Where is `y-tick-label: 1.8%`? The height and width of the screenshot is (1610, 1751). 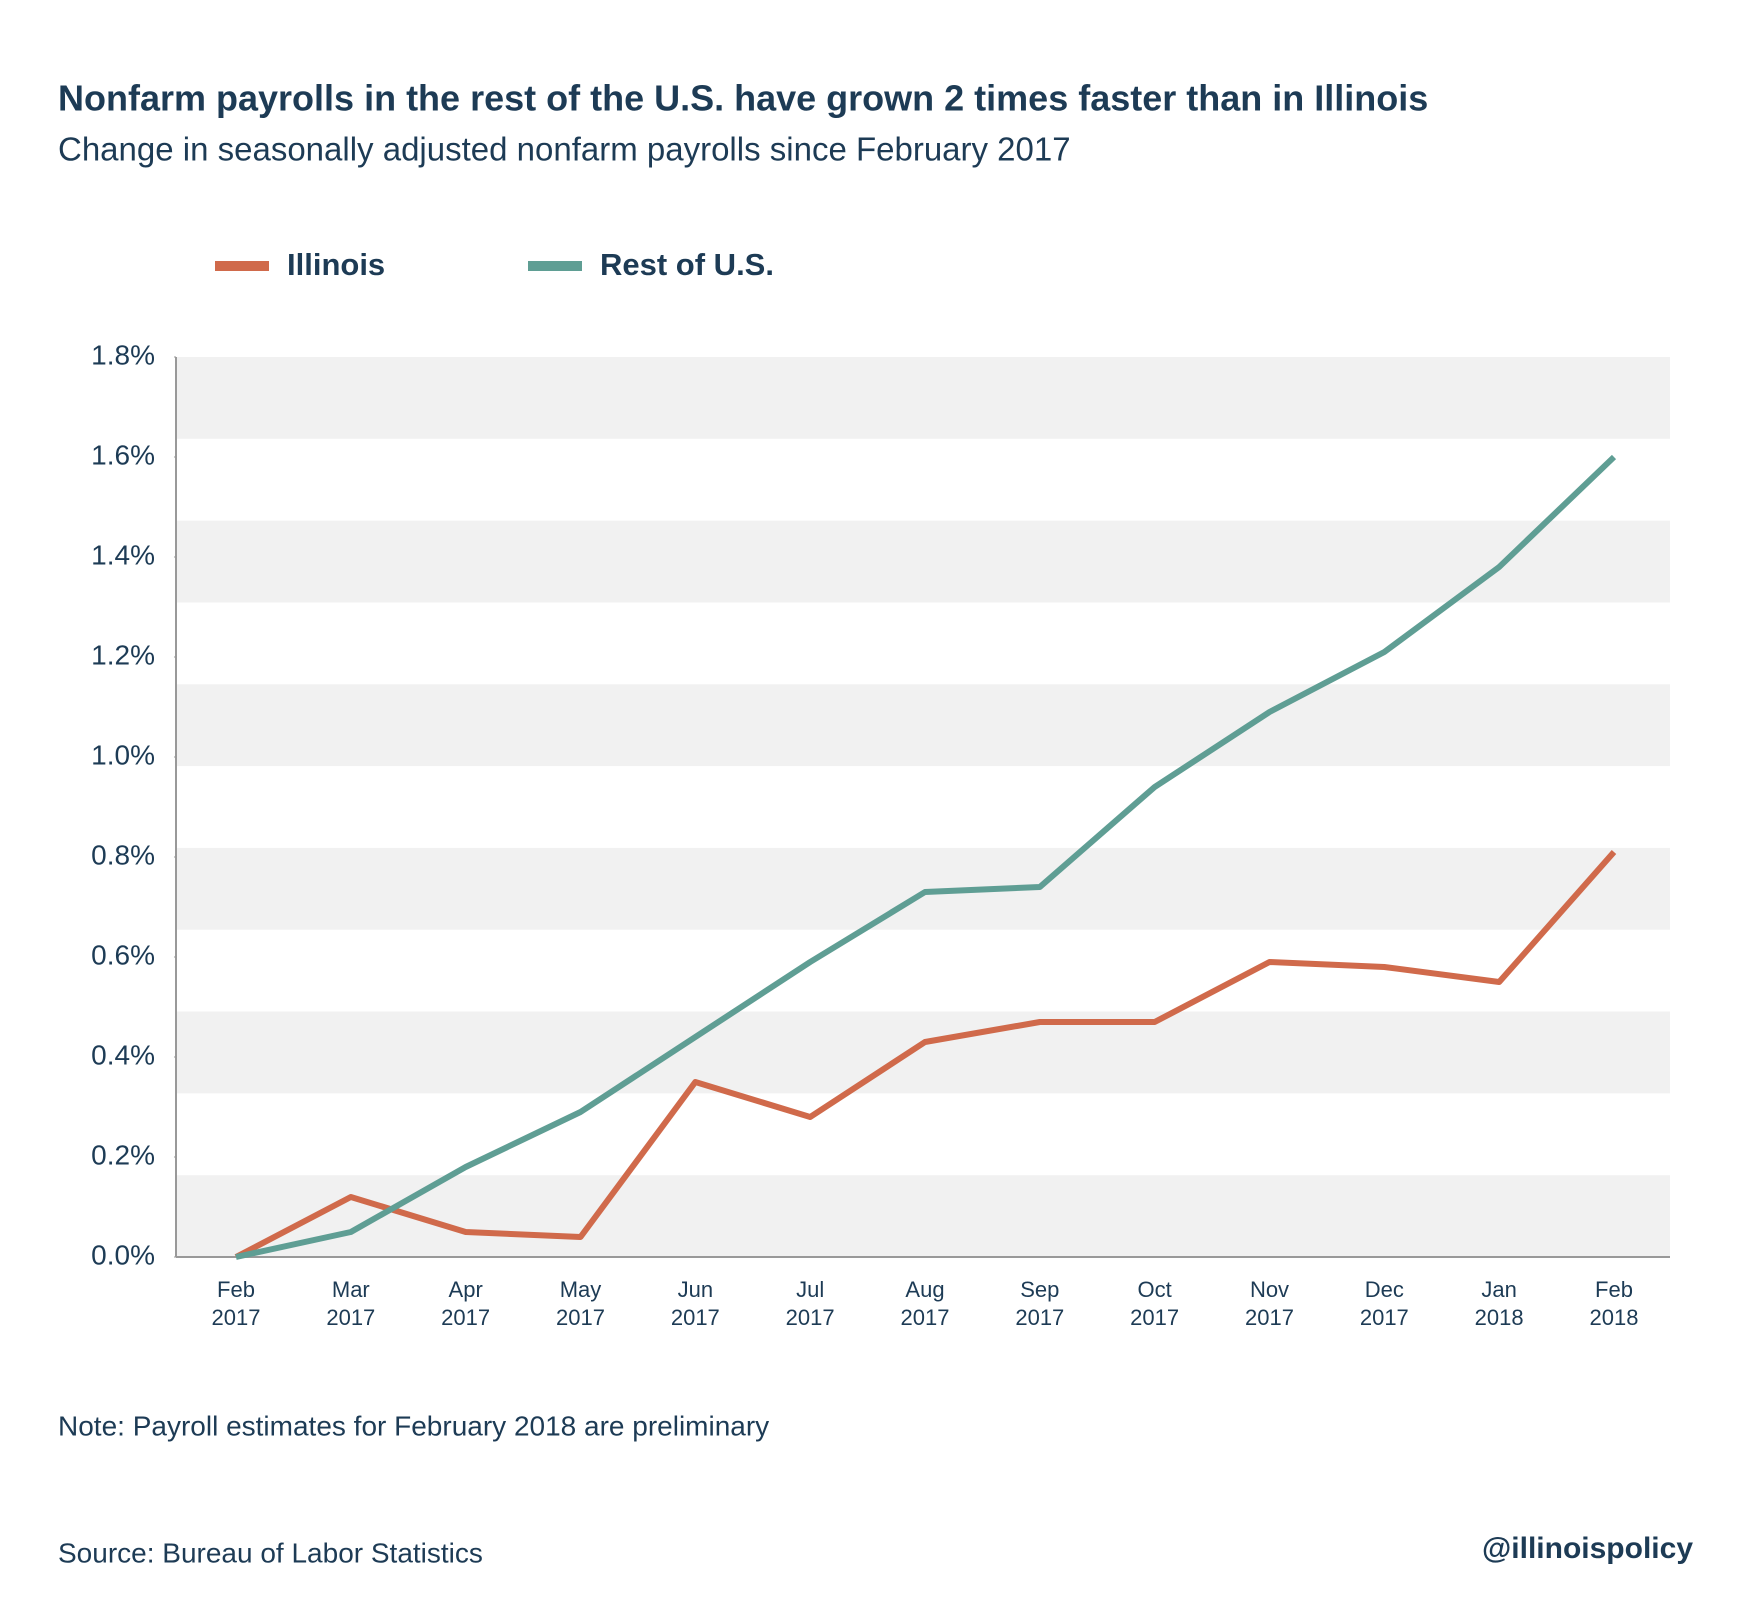
y-tick-label: 1.8% is located at coordinates (123, 354).